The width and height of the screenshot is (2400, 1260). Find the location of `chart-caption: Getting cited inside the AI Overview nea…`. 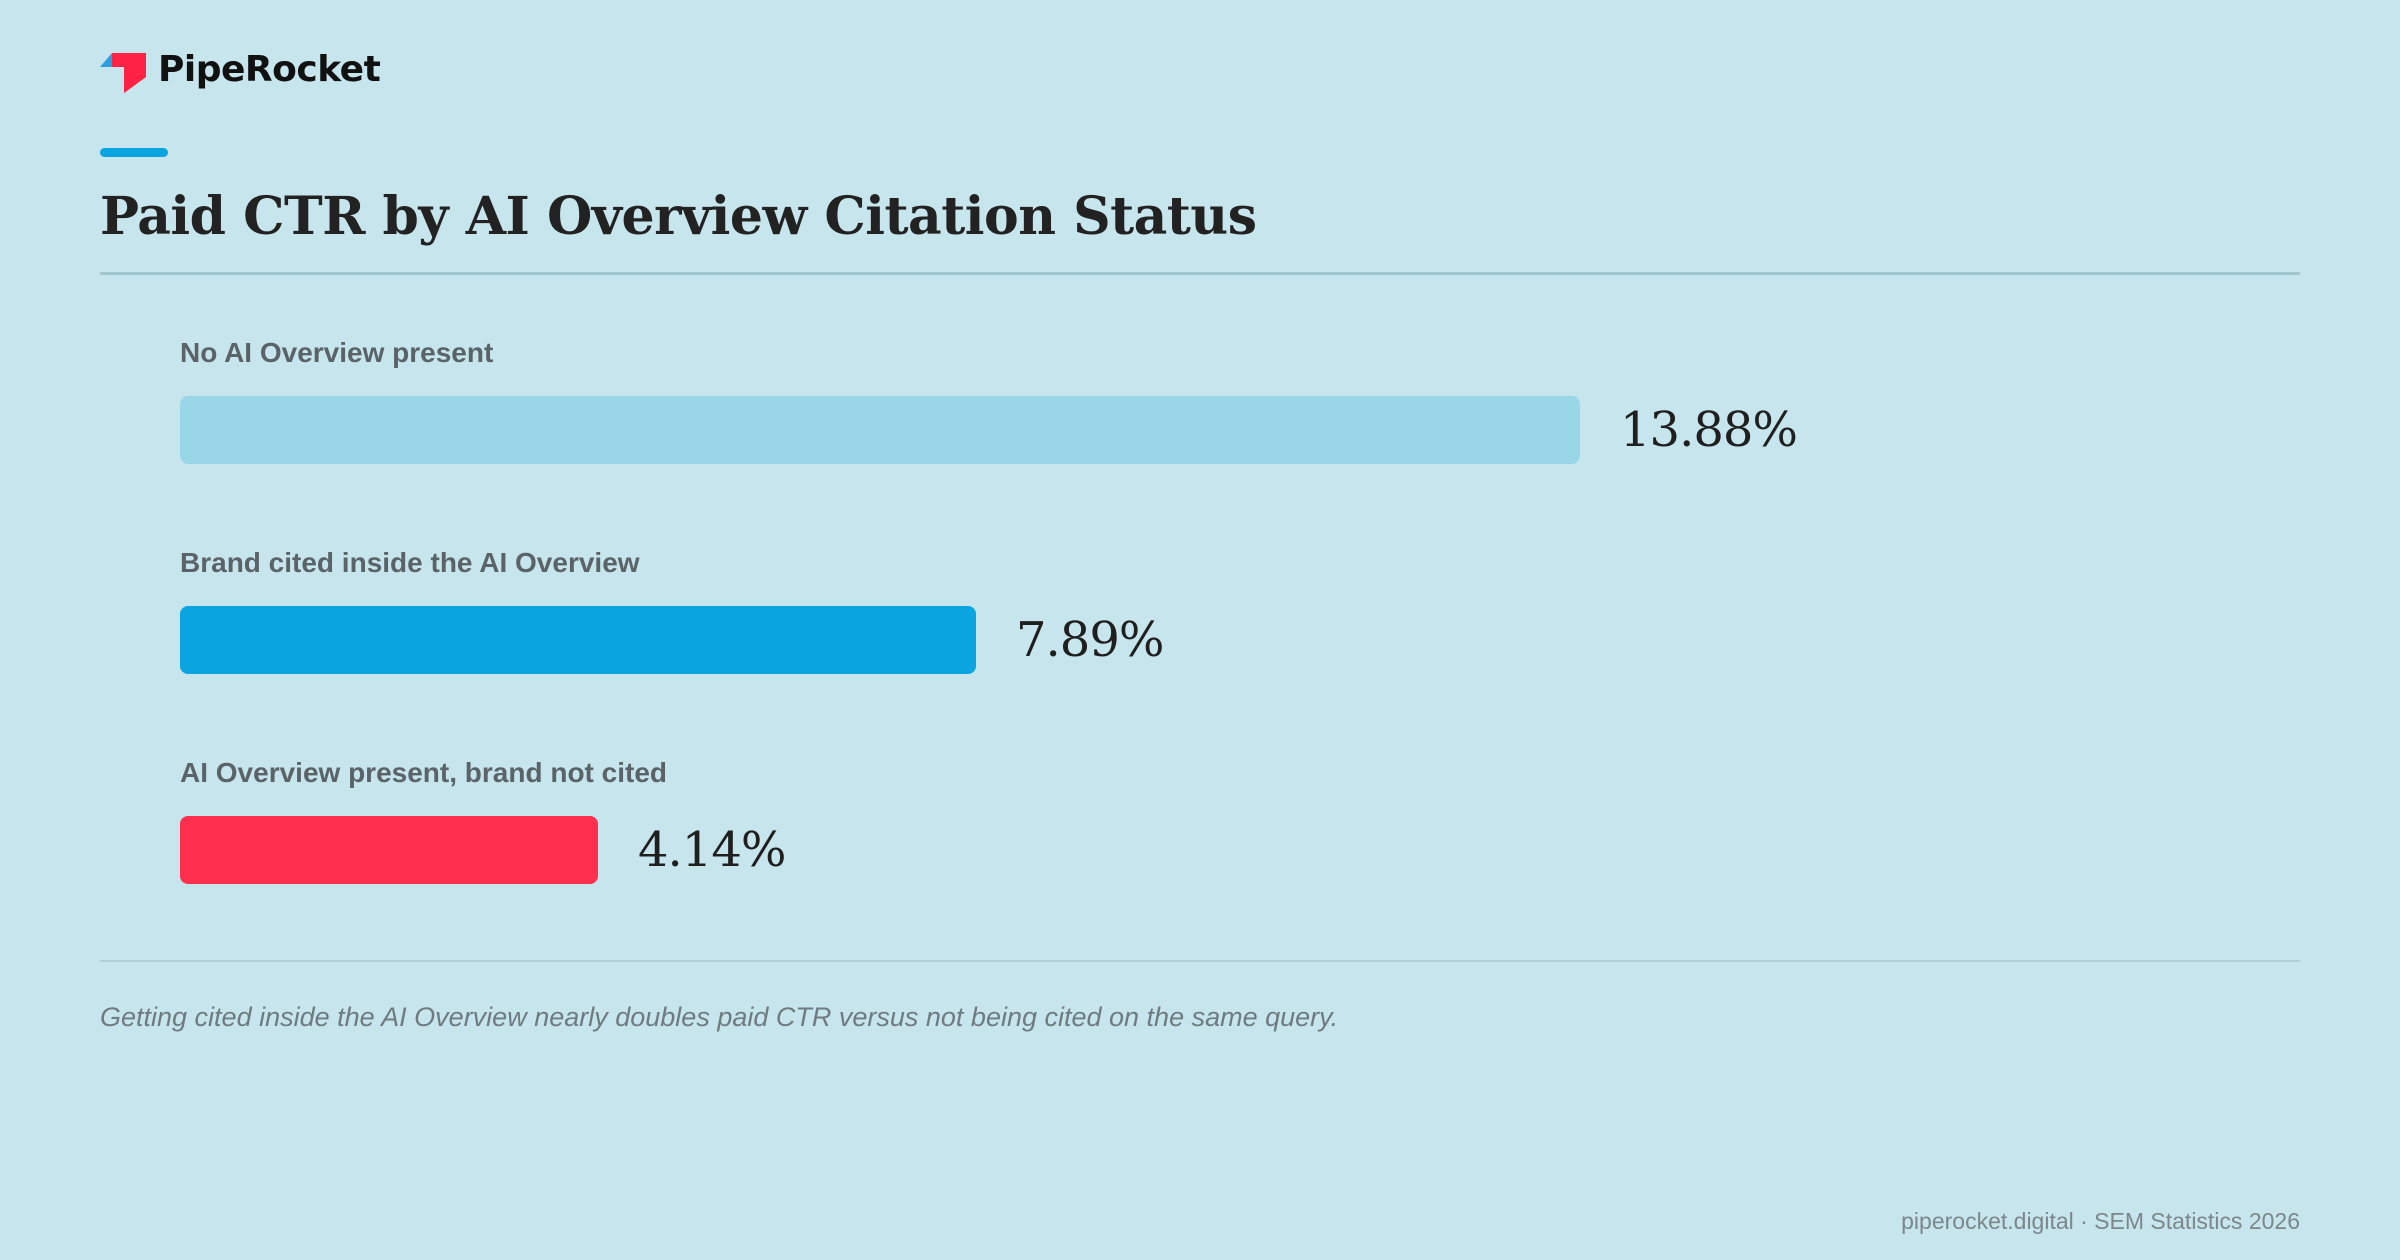

chart-caption: Getting cited inside the AI Overview nea… is located at coordinates (719, 1017).